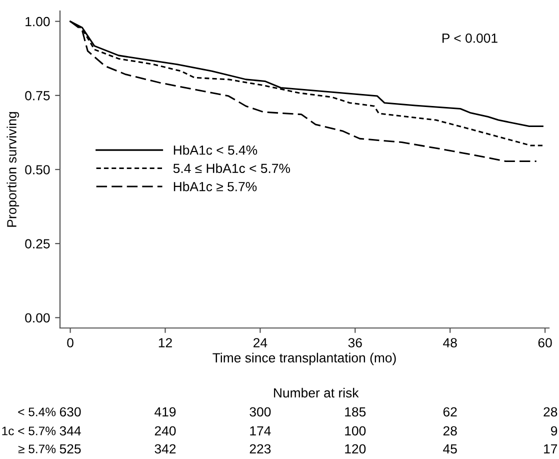  What do you see at coordinates (551, 449) in the screenshot?
I see `text: 17` at bounding box center [551, 449].